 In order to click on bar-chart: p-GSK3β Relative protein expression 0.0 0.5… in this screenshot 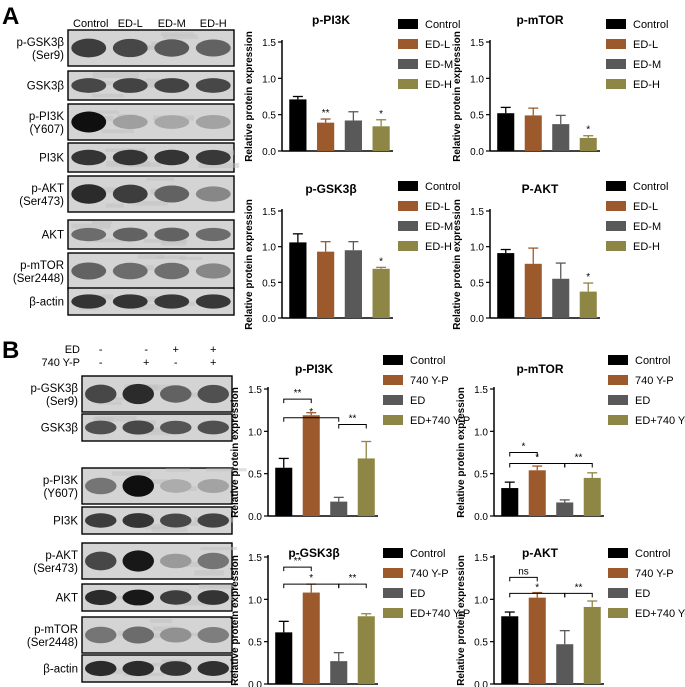, I will do `click(350, 616)`.